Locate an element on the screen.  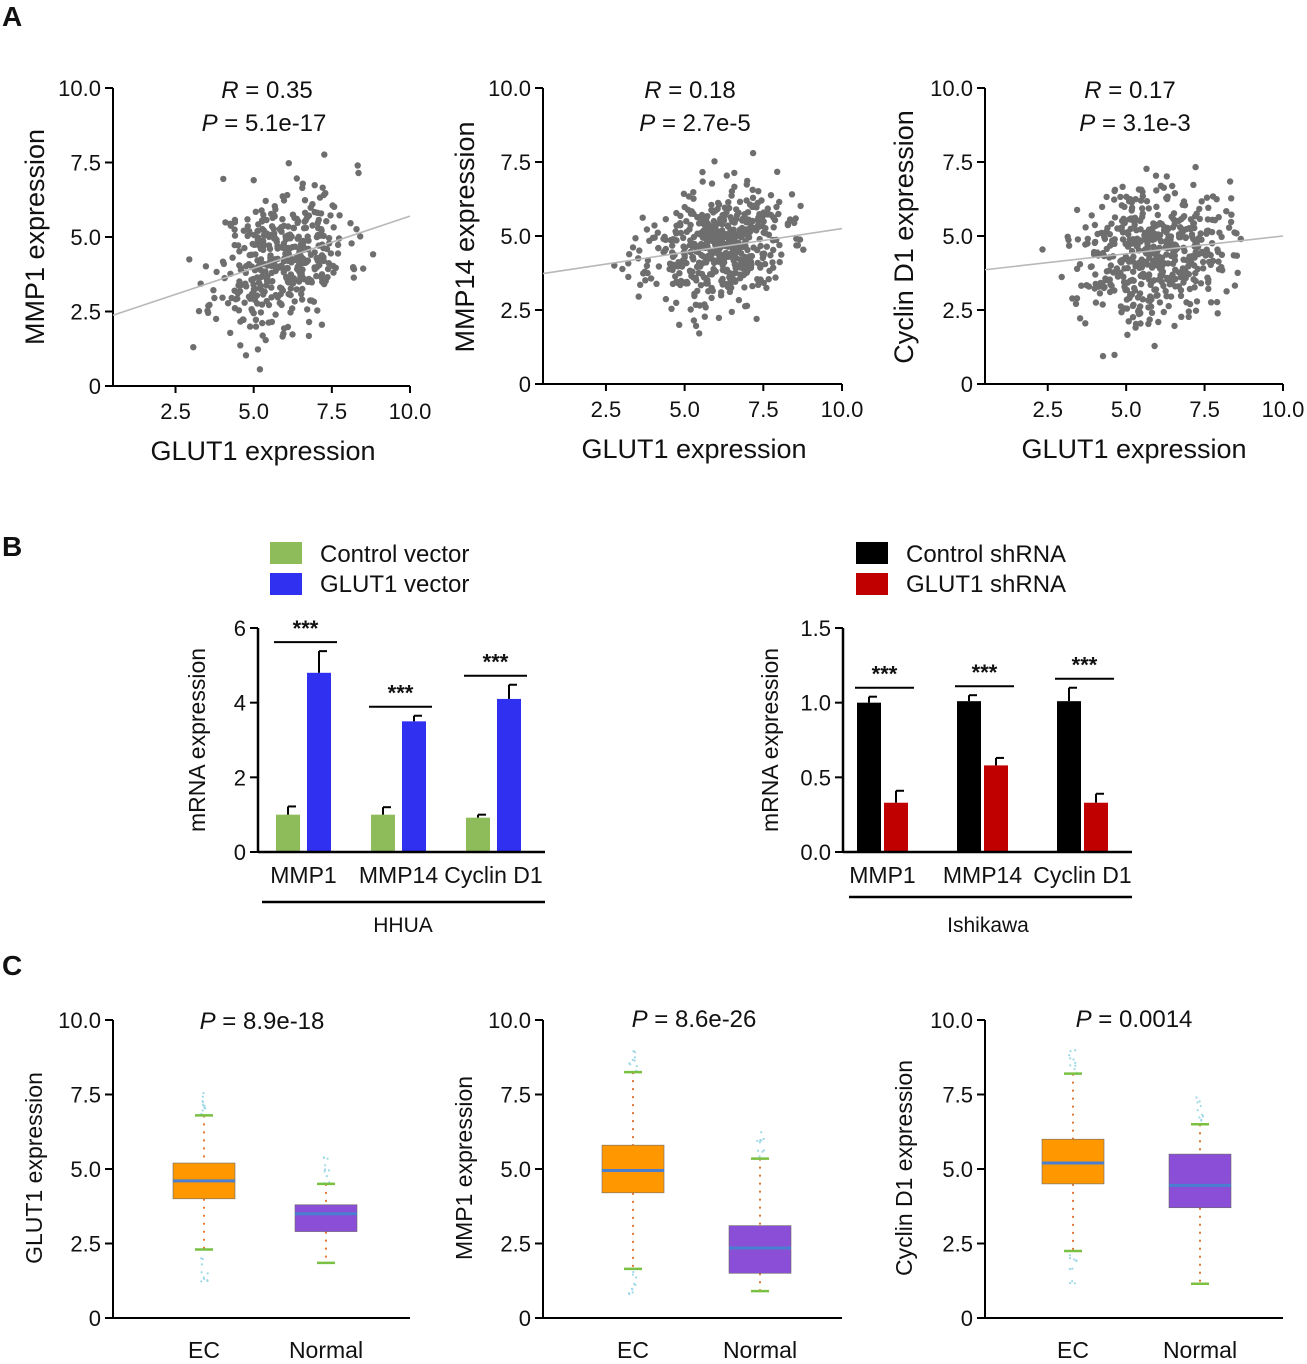
category-labels: EC Normal is located at coordinates (707, 1350).